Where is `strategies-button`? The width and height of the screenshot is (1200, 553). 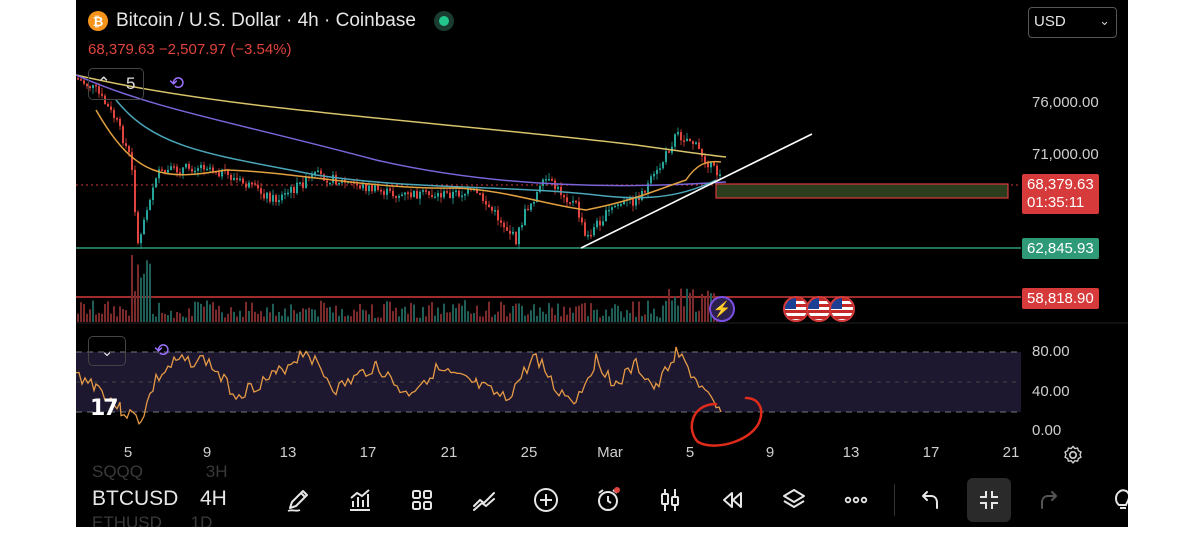
strategies-button is located at coordinates (484, 500).